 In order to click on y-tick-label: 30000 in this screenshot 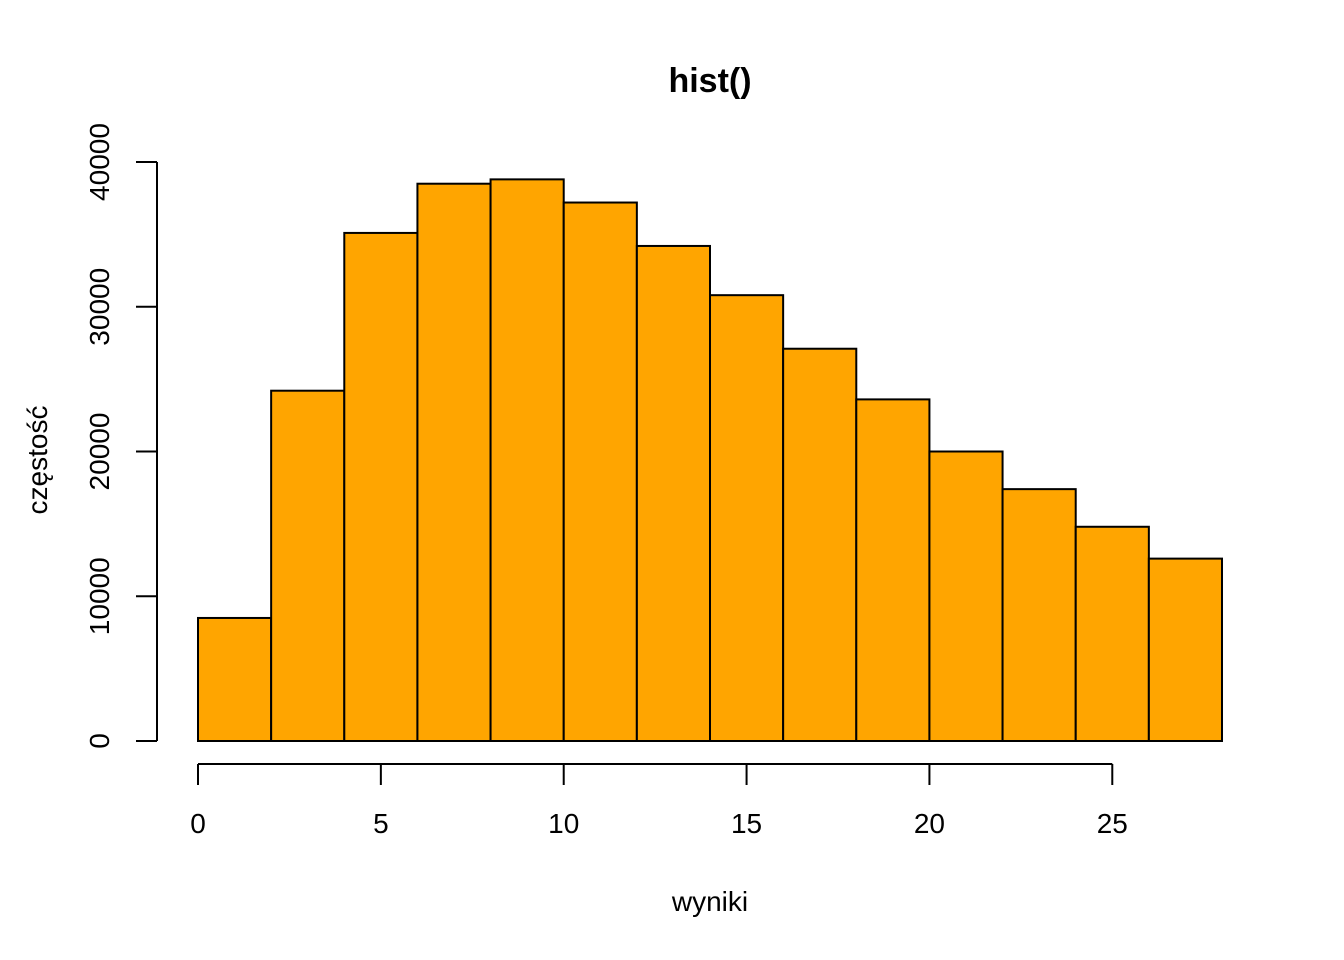, I will do `click(99, 307)`.